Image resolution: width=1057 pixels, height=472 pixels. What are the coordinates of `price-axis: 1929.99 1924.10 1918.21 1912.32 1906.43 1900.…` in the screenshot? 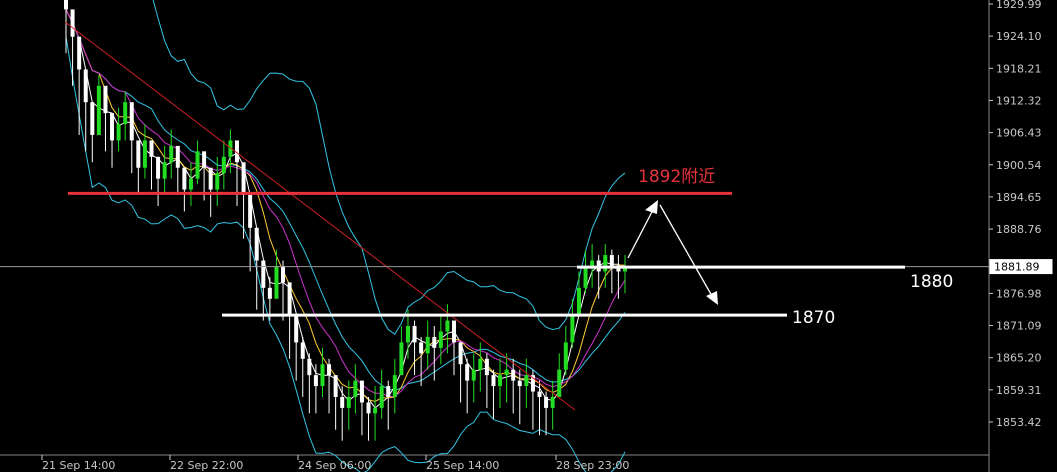 It's located at (1015, 214).